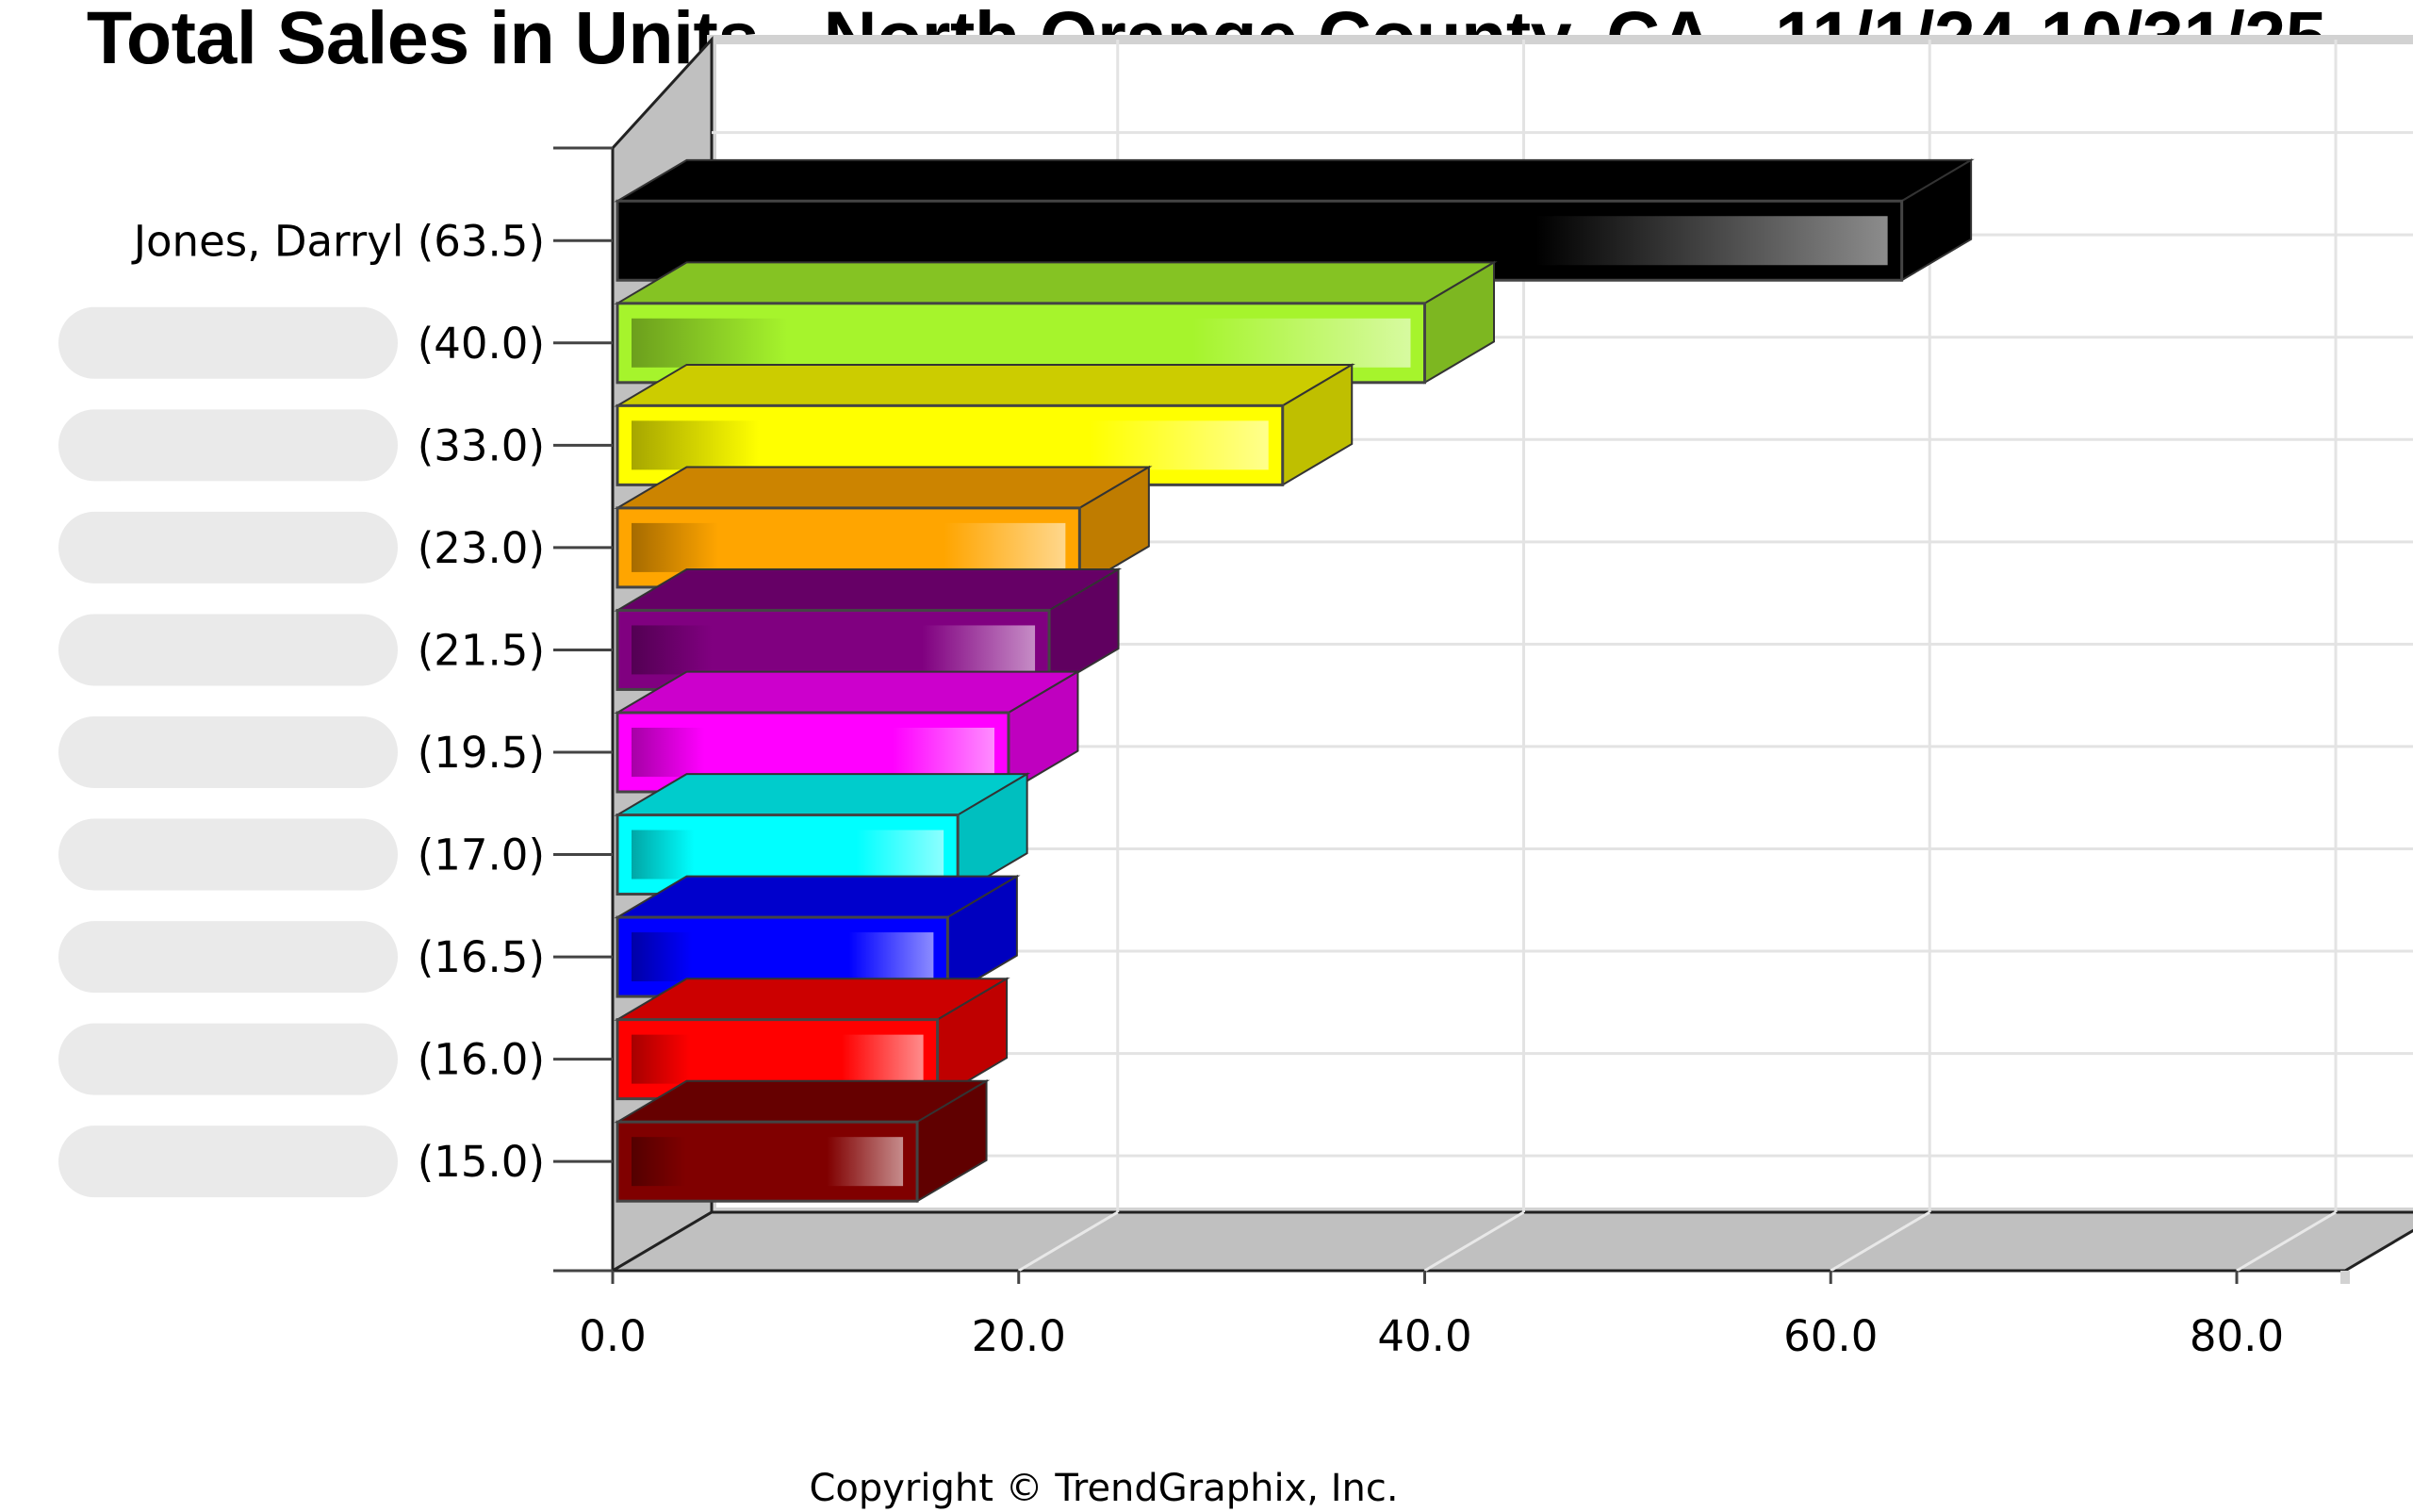 Image resolution: width=2413 pixels, height=1512 pixels. I want to click on copyright-text: Copyright © TrendGraphix, Inc., so click(1104, 1489).